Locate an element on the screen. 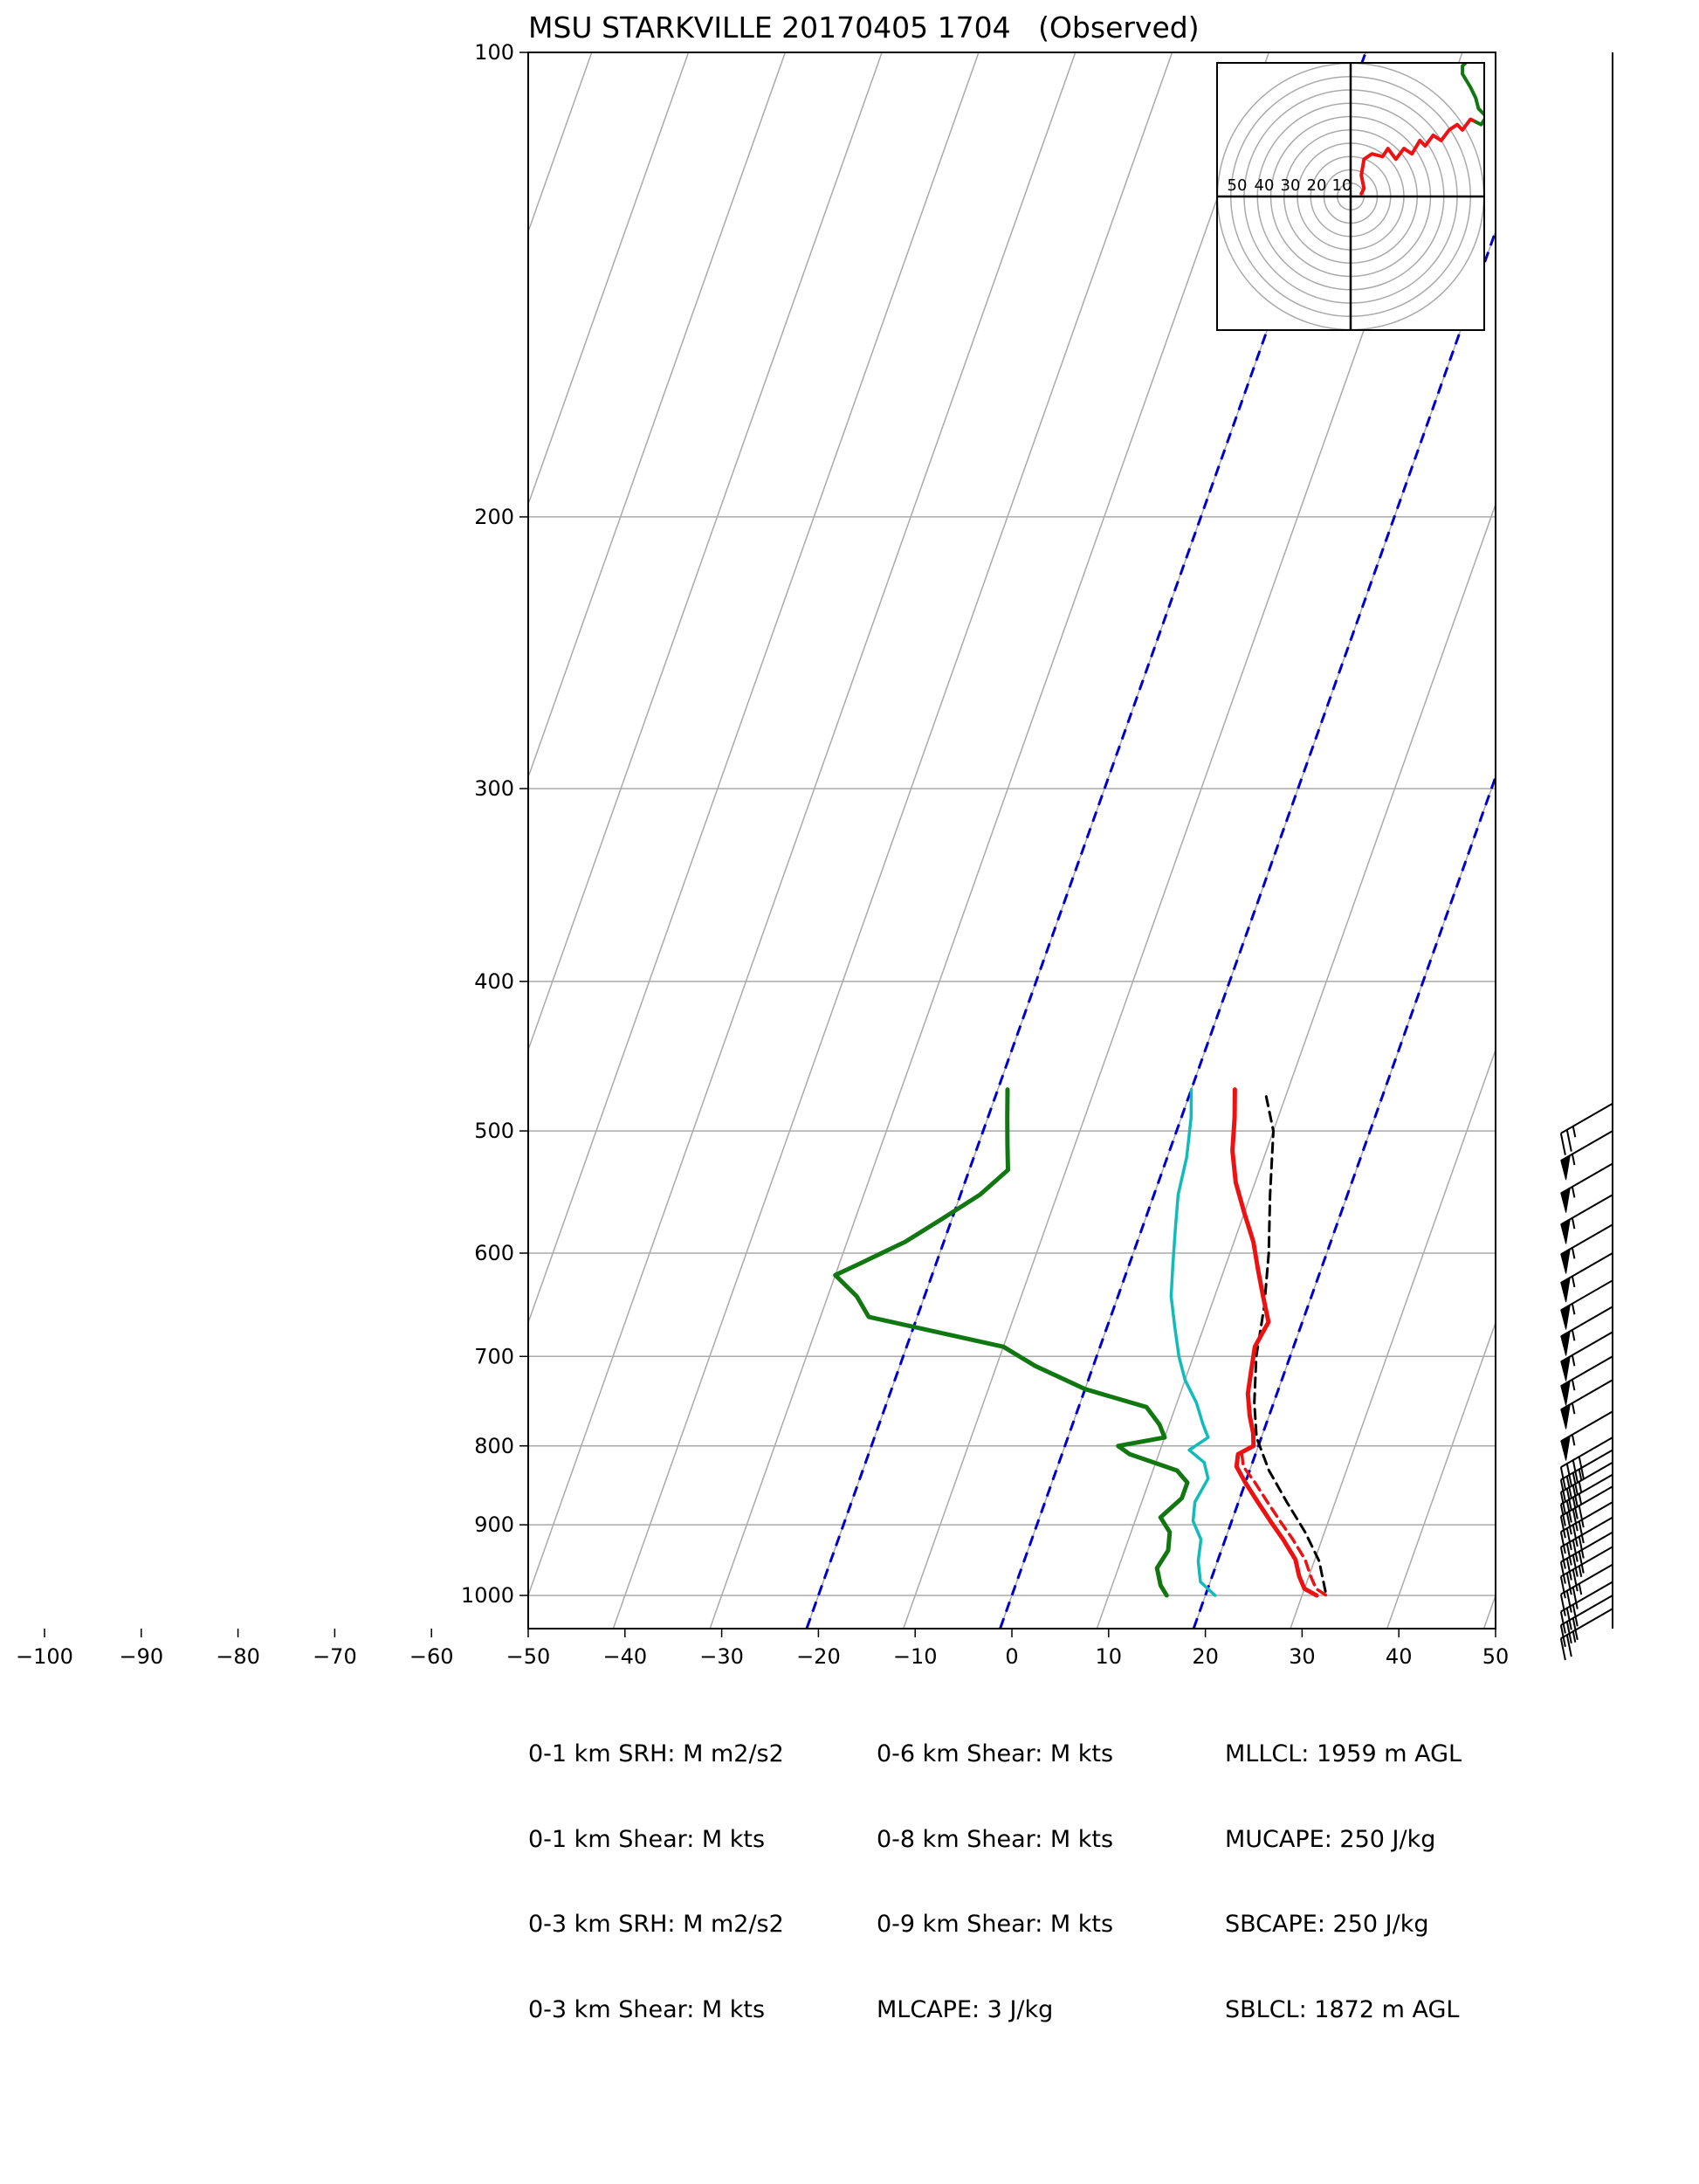 This screenshot has width=1699, height=2184. y-tick-label: 300 is located at coordinates (494, 788).